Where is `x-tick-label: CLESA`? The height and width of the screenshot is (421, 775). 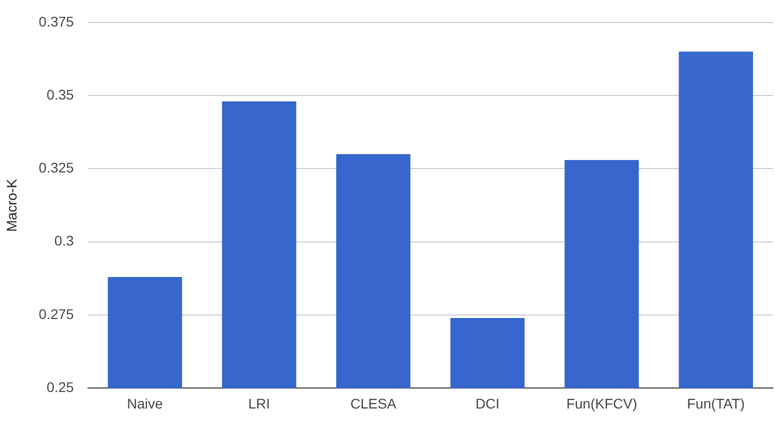 x-tick-label: CLESA is located at coordinates (373, 403).